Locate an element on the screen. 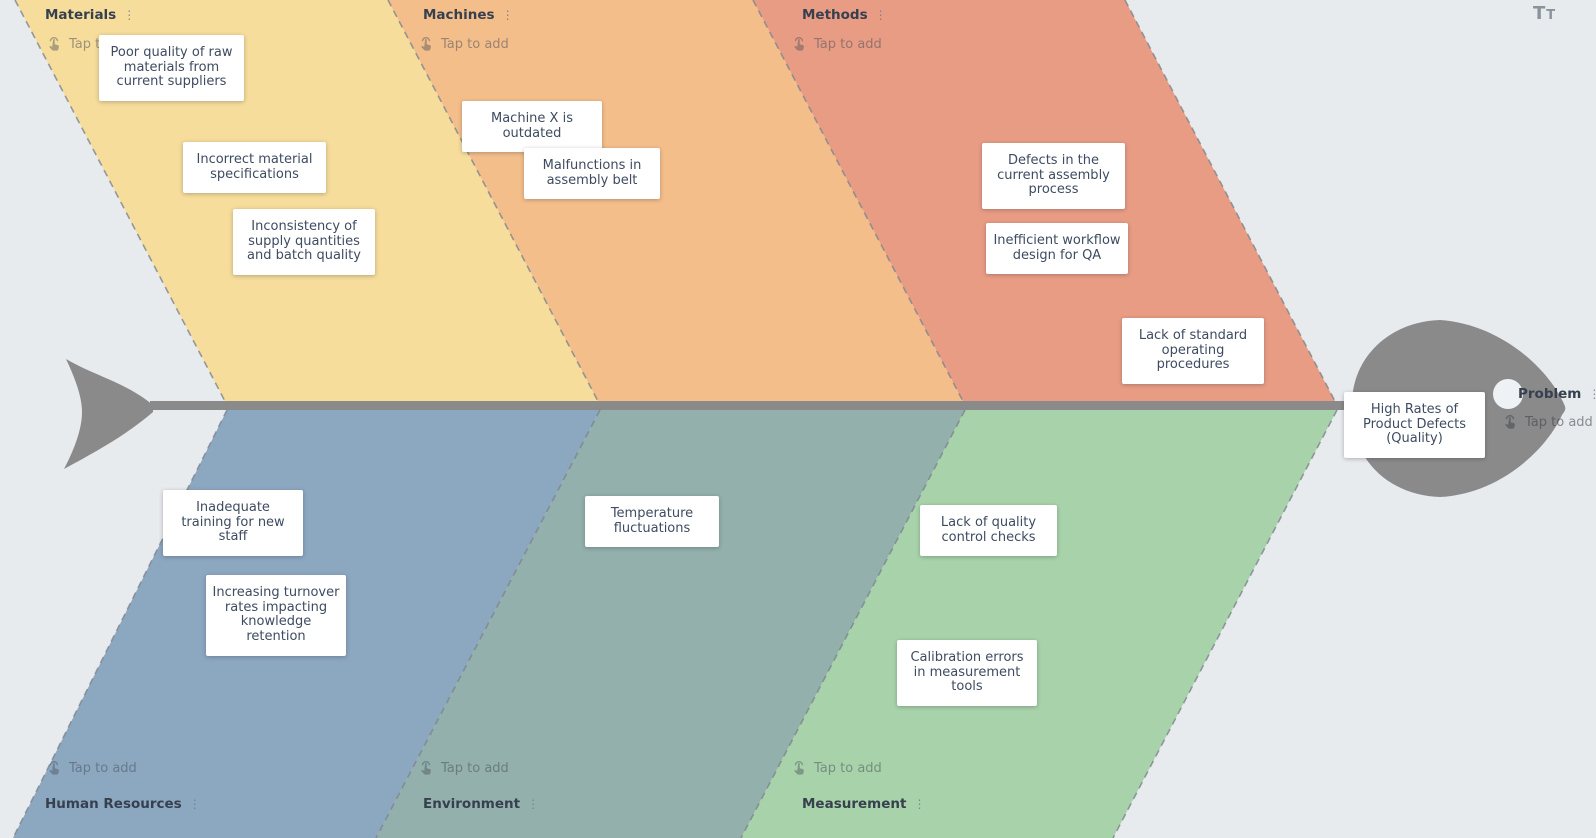 The width and height of the screenshot is (1596, 838). category-label: Problem is located at coordinates (1550, 394).